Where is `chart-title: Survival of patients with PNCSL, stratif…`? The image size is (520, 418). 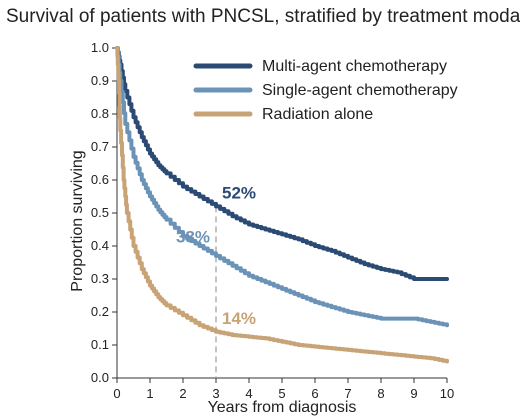 chart-title: Survival of patients with PNCSL, stratif… is located at coordinates (263, 16).